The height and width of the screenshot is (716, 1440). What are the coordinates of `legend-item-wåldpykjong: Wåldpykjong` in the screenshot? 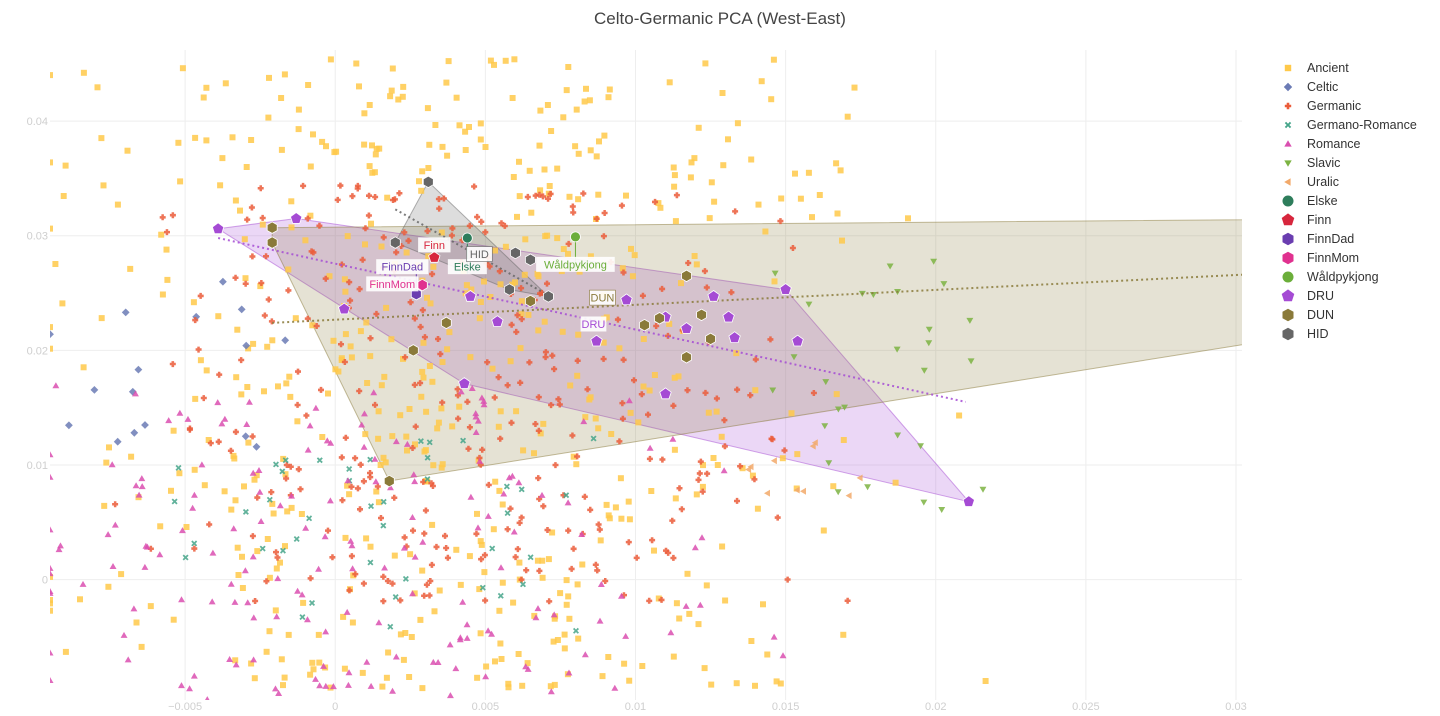 It's located at (1347, 276).